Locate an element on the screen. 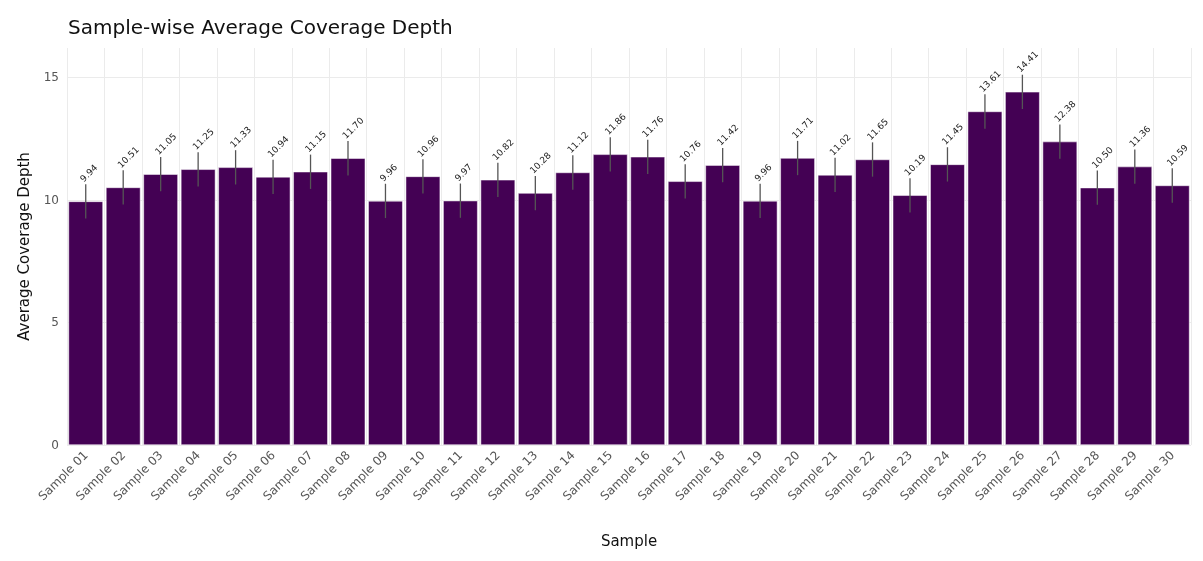  y-axis-title: Average Coverage Depth is located at coordinates (23, 246).